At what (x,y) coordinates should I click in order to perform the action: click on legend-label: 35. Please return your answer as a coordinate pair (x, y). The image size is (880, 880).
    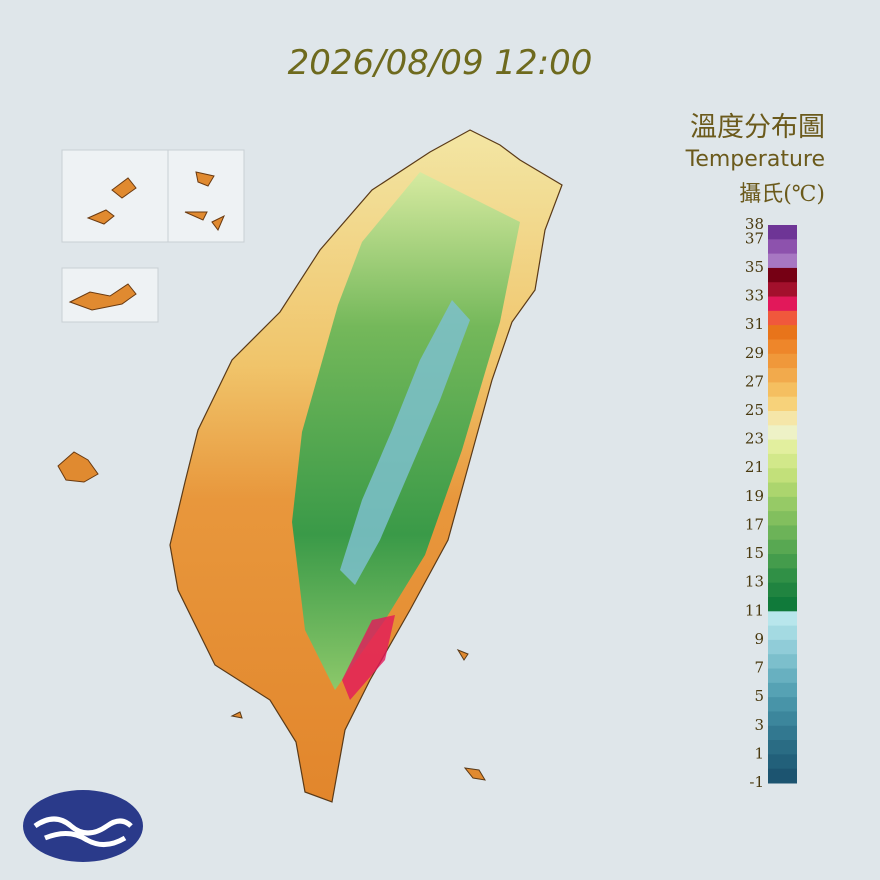
    Looking at the image, I should click on (754, 267).